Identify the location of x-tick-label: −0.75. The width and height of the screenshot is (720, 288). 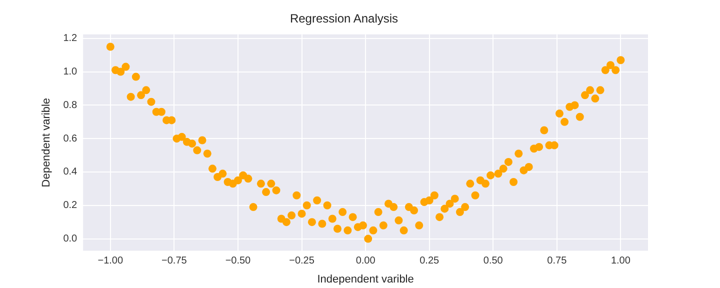
(175, 261).